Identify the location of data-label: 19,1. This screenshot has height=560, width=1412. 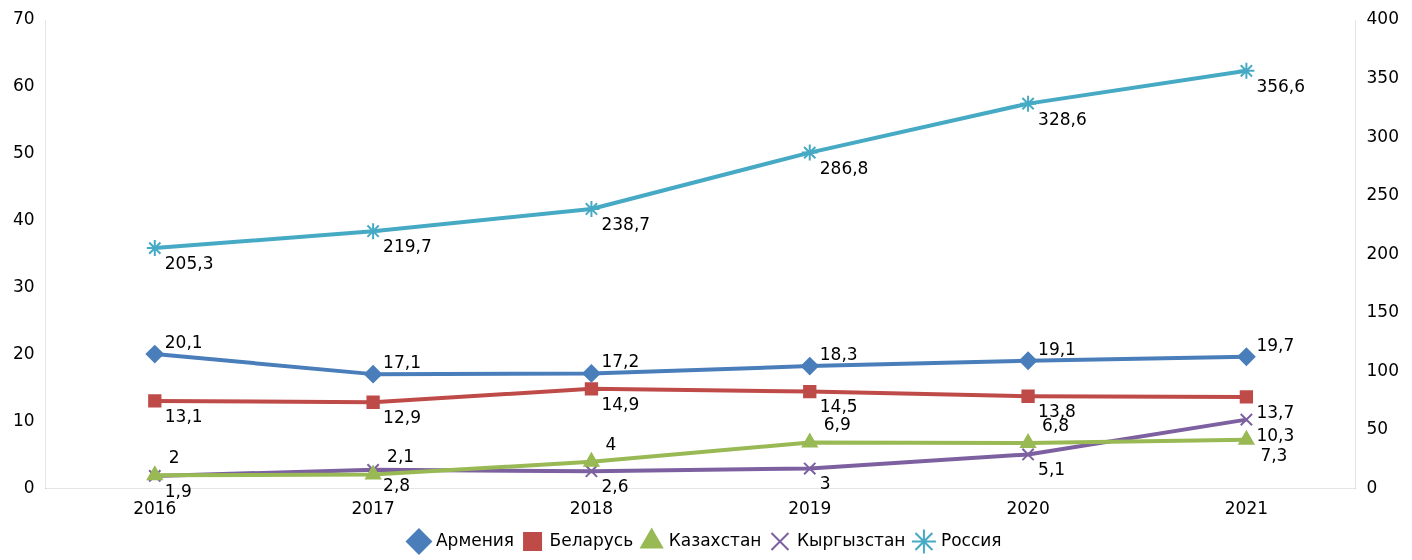
(1057, 348).